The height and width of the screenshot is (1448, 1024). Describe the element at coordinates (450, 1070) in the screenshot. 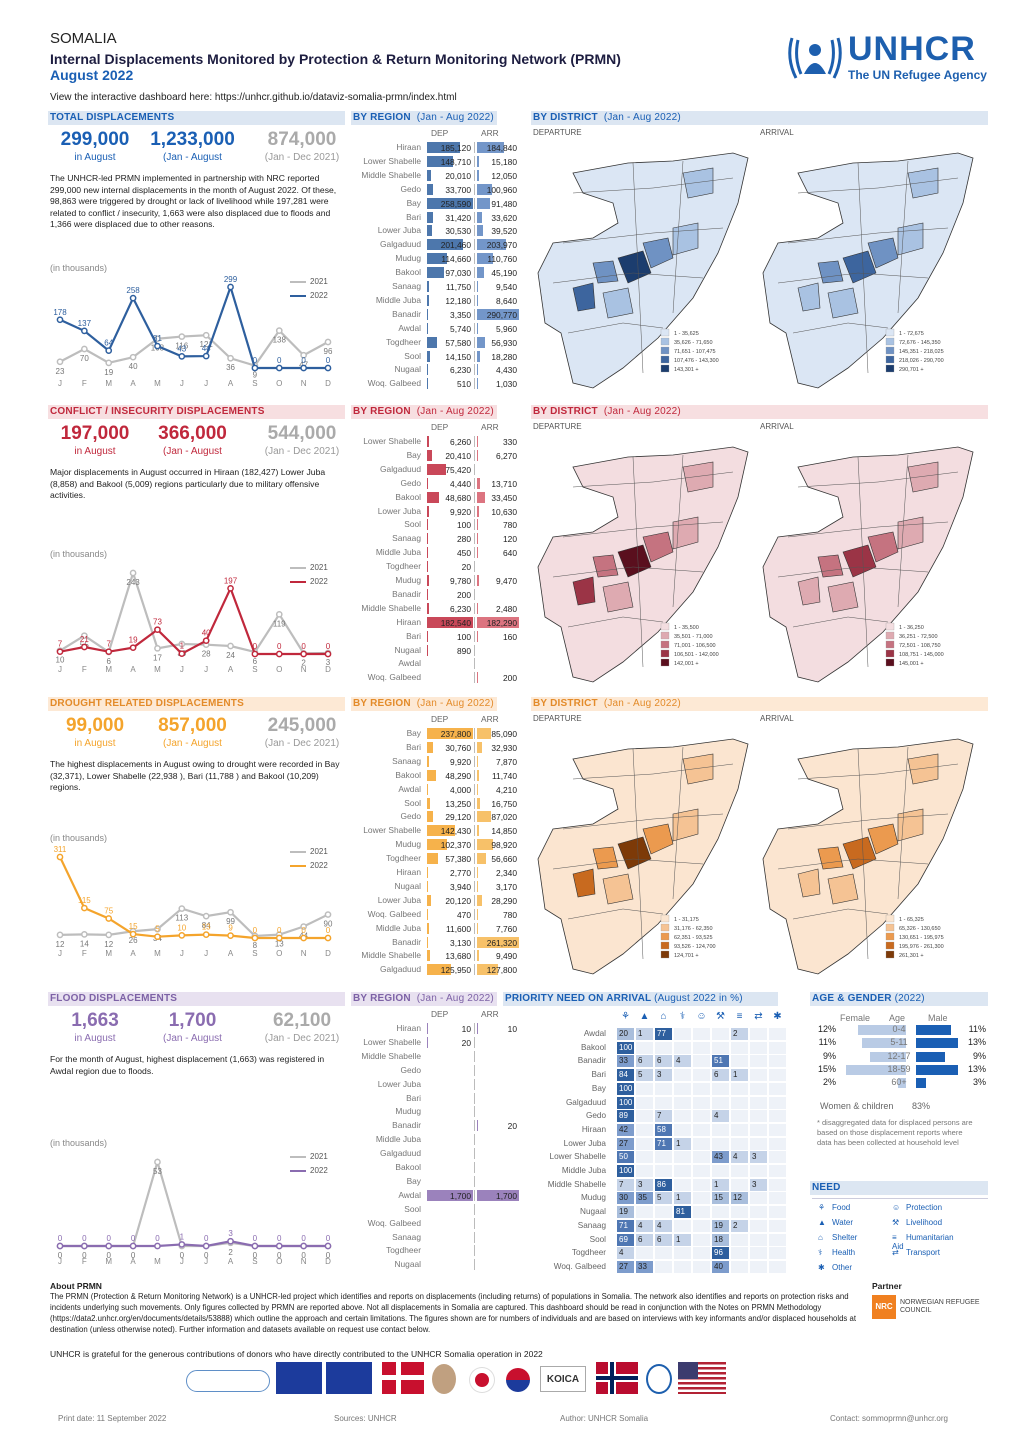

I see `dep-cell` at that location.